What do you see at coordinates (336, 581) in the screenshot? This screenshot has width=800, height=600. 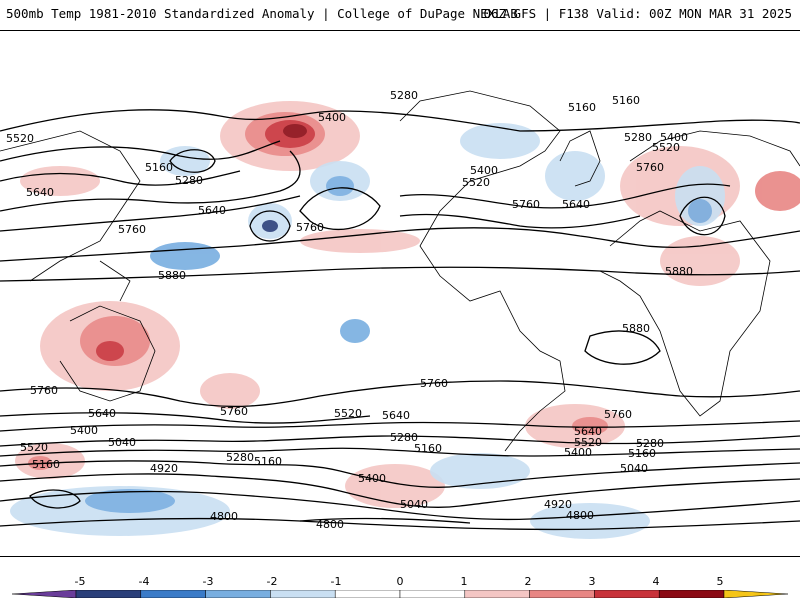 I see `colorbar-tick: -1` at bounding box center [336, 581].